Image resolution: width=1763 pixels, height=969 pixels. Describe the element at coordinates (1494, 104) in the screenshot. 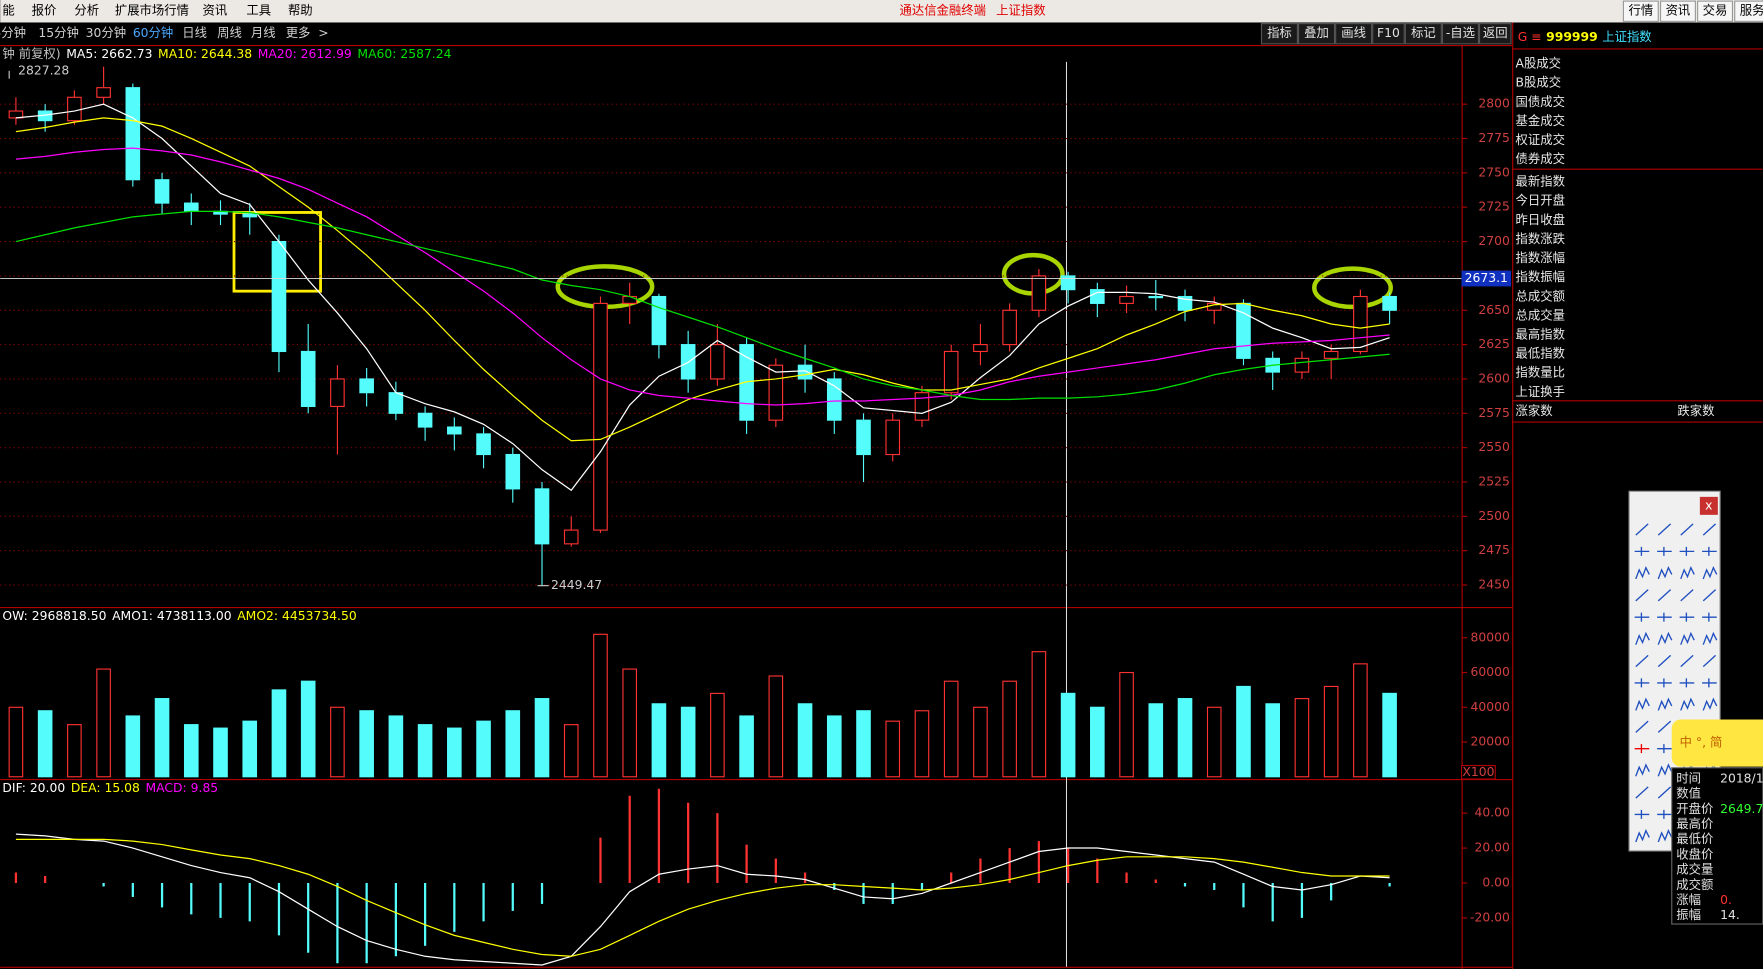

I see `y-tick-label: 2800` at that location.